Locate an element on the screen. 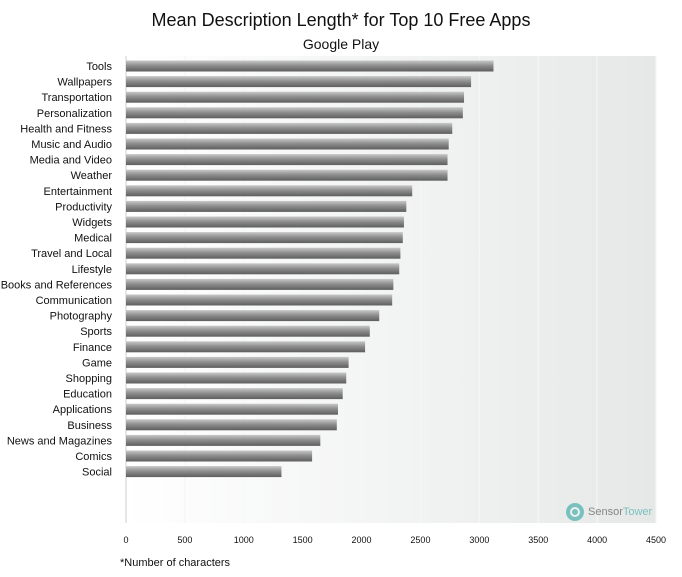 Image resolution: width=682 pixels, height=577 pixels. bar-business is located at coordinates (231, 425).